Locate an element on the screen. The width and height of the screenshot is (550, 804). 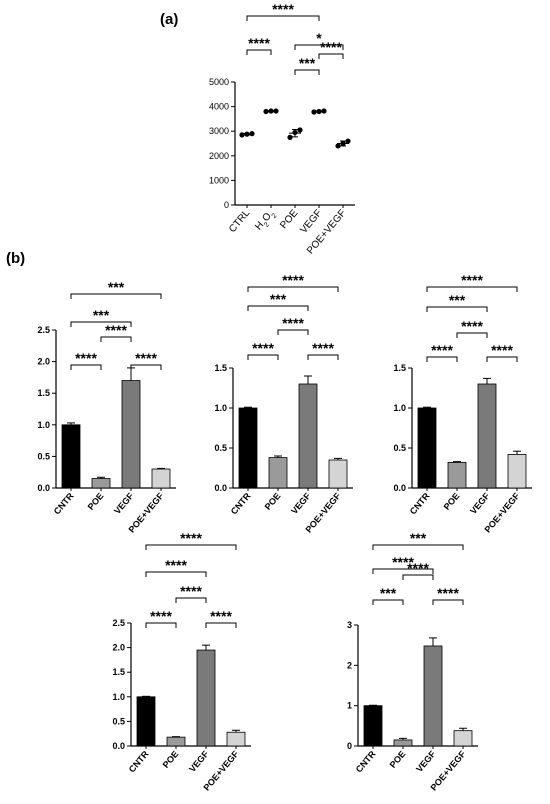
significance-label: * is located at coordinates (319, 38).